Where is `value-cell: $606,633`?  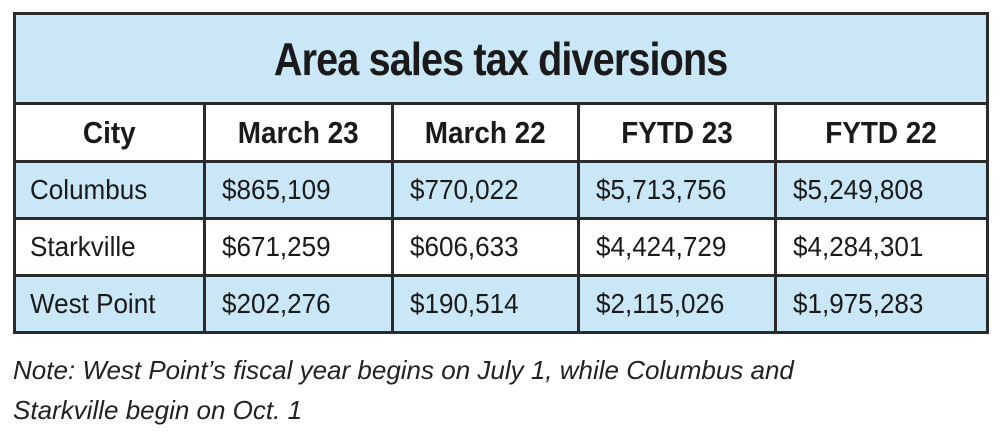 value-cell: $606,633 is located at coordinates (487, 247).